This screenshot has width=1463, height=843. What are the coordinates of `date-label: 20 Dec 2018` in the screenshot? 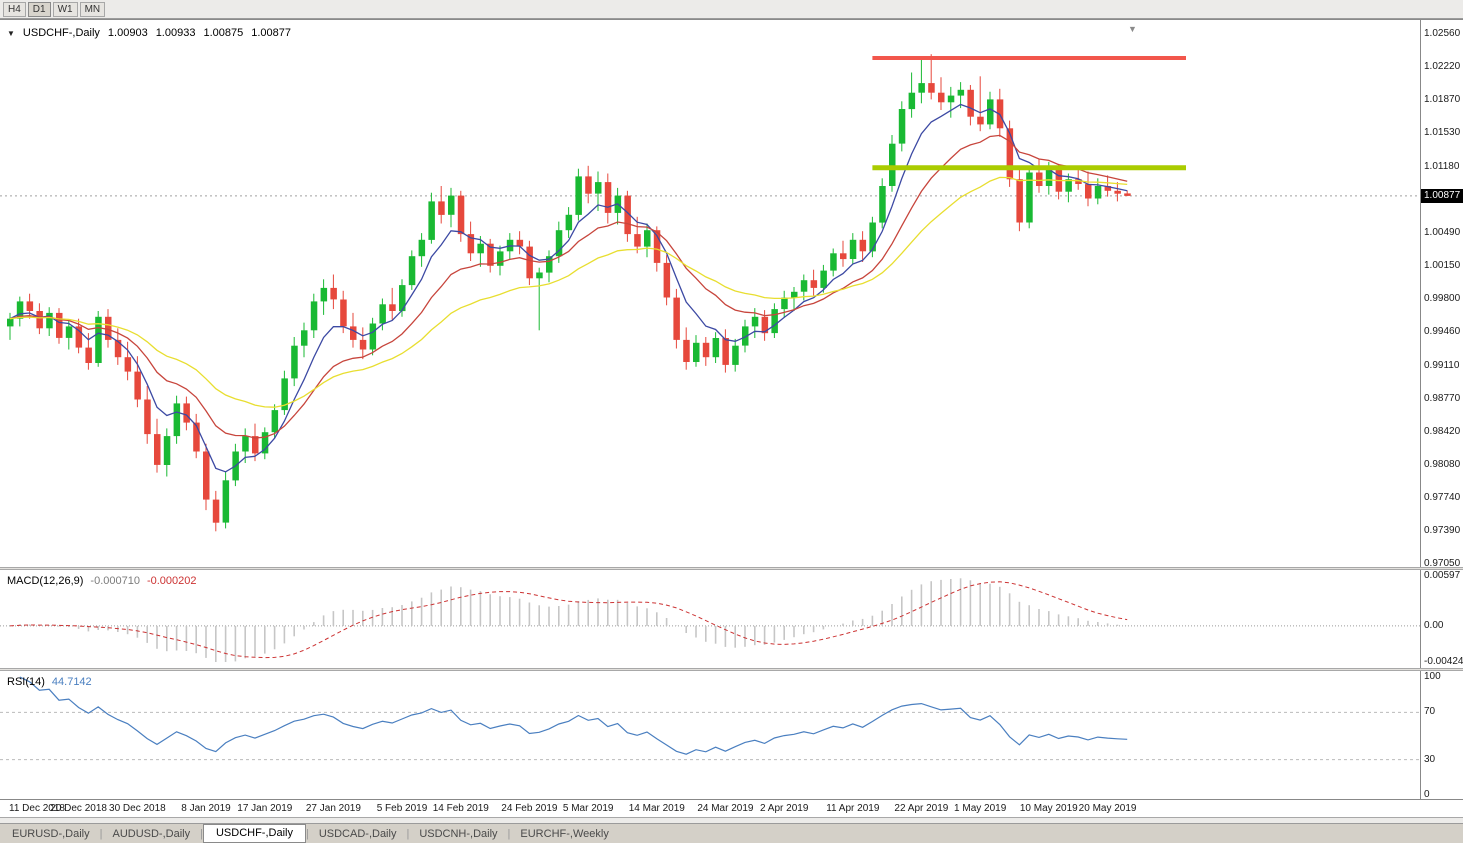 It's located at (78, 808).